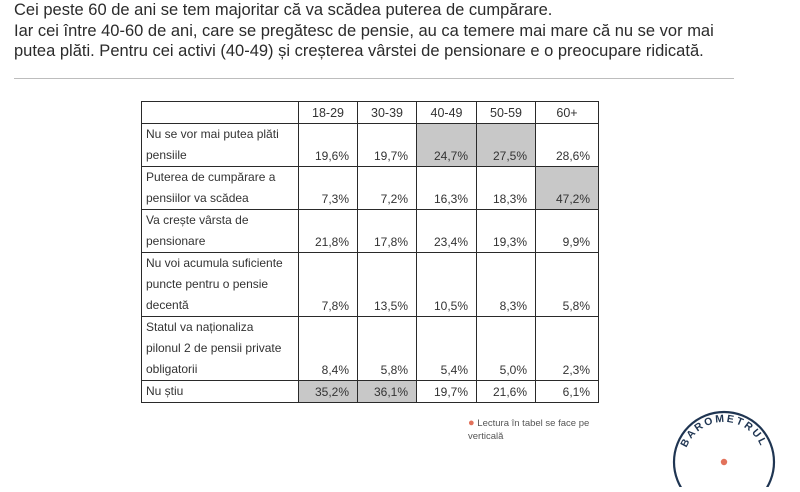  I want to click on row-label-line: pensionare, so click(176, 241).